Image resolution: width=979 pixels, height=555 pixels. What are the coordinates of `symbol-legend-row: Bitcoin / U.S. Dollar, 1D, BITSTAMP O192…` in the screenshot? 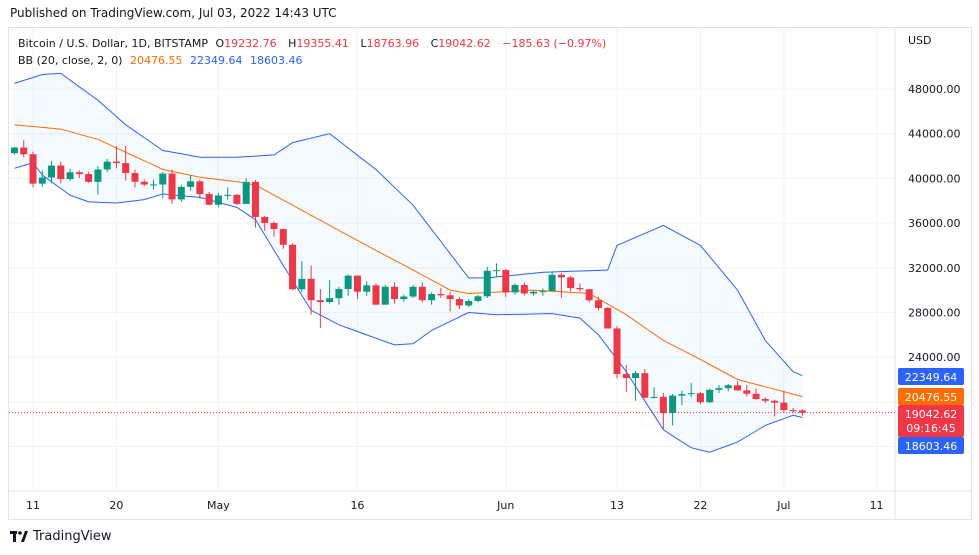 It's located at (314, 43).